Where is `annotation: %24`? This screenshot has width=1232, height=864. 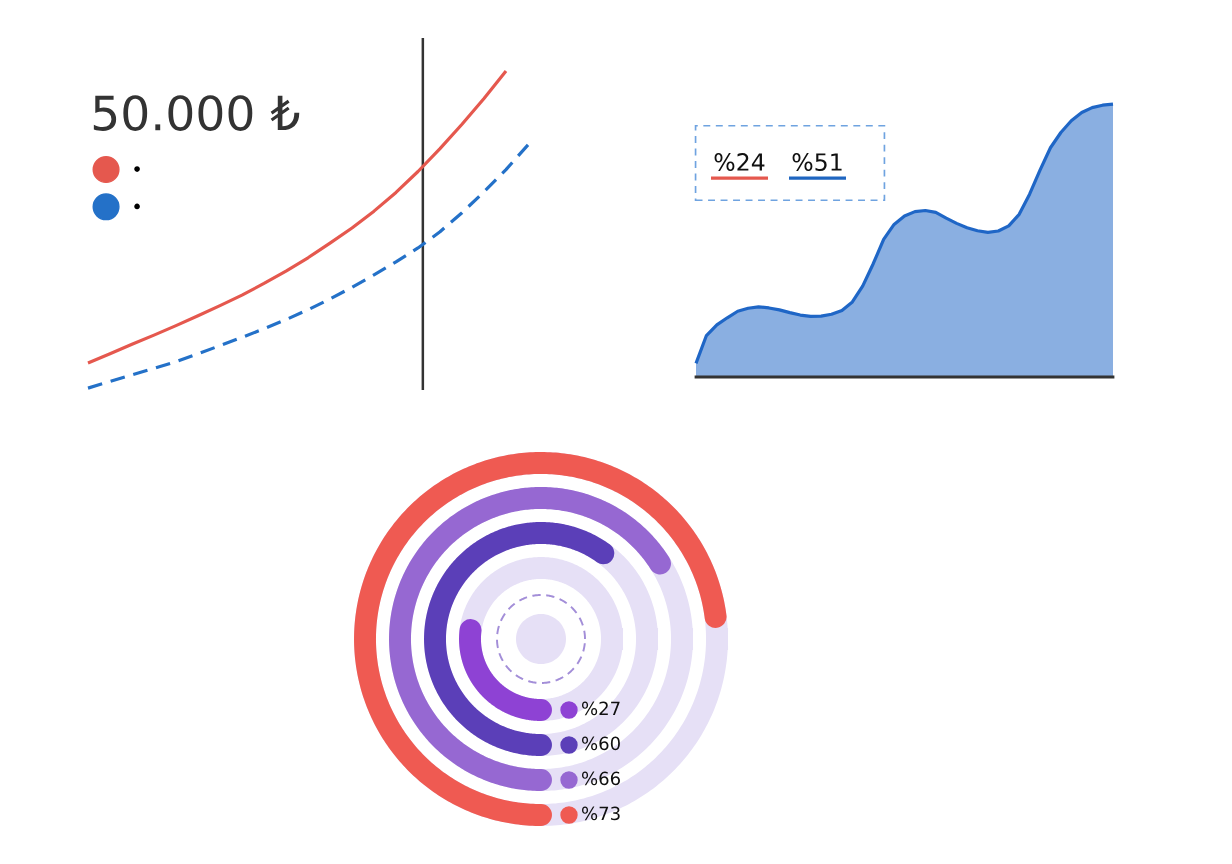 annotation: %24 is located at coordinates (739, 162).